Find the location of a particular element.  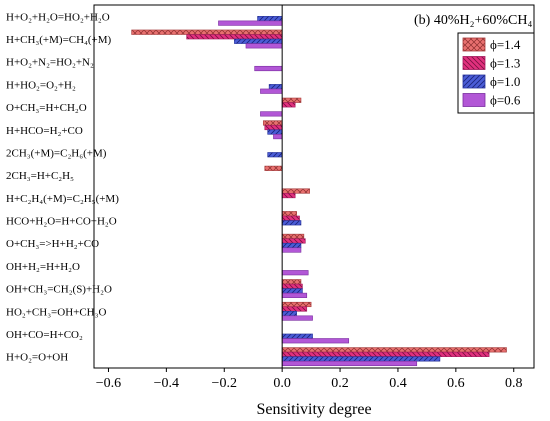

category-label: H+C₂H₄(+M)=C₂H₅(+M) is located at coordinates (62, 199).